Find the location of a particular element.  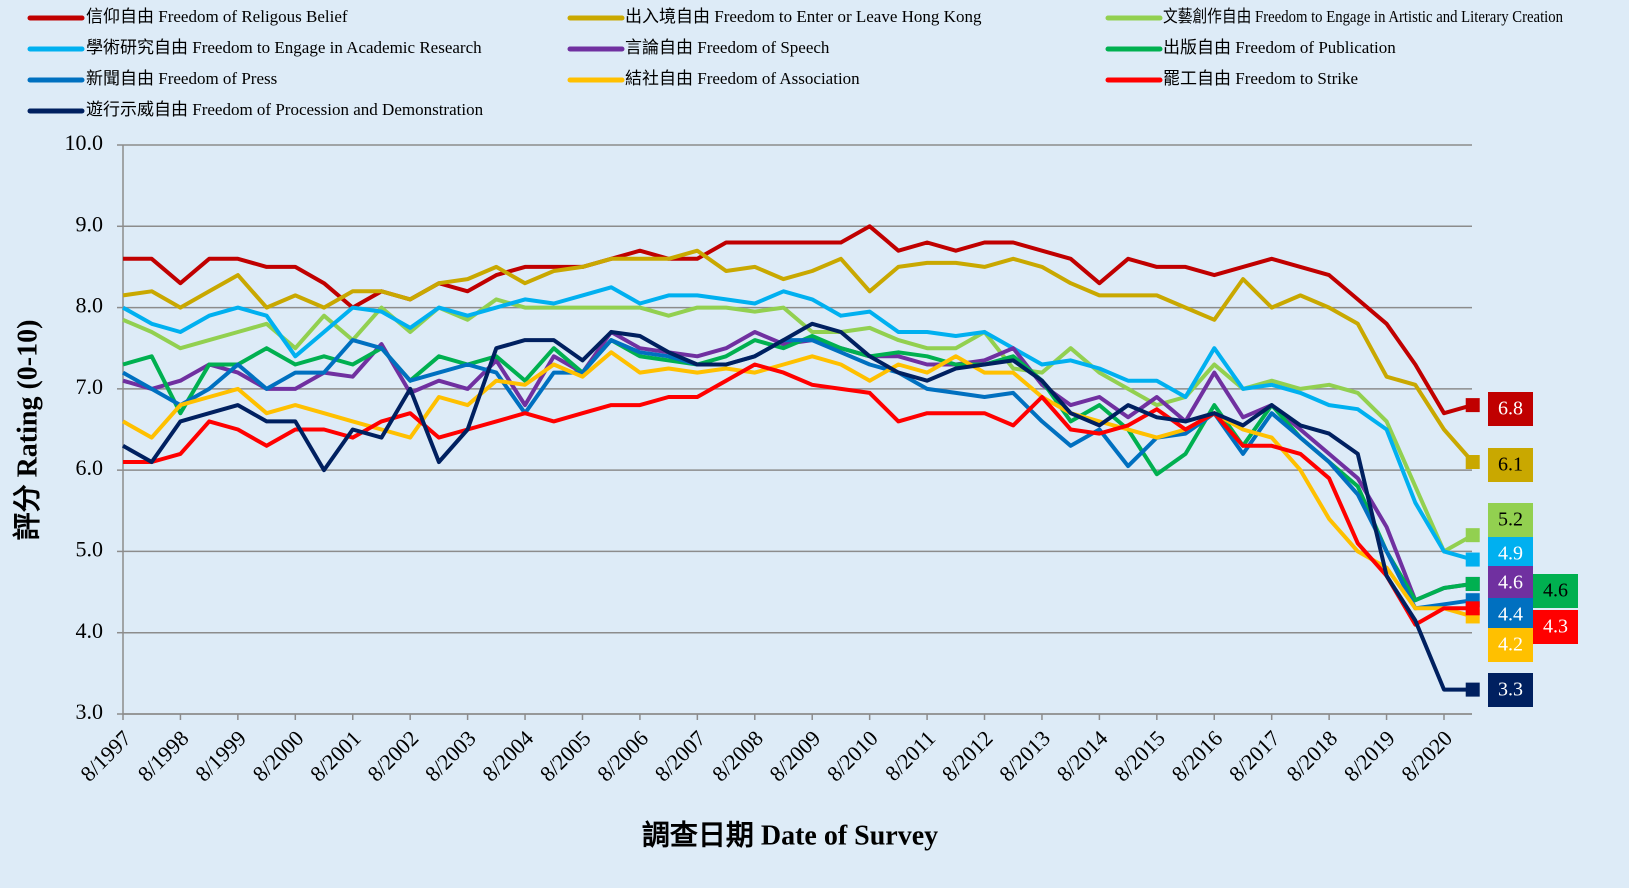

y-axis-title: 評分 Rating (0-10) is located at coordinates (26, 430).